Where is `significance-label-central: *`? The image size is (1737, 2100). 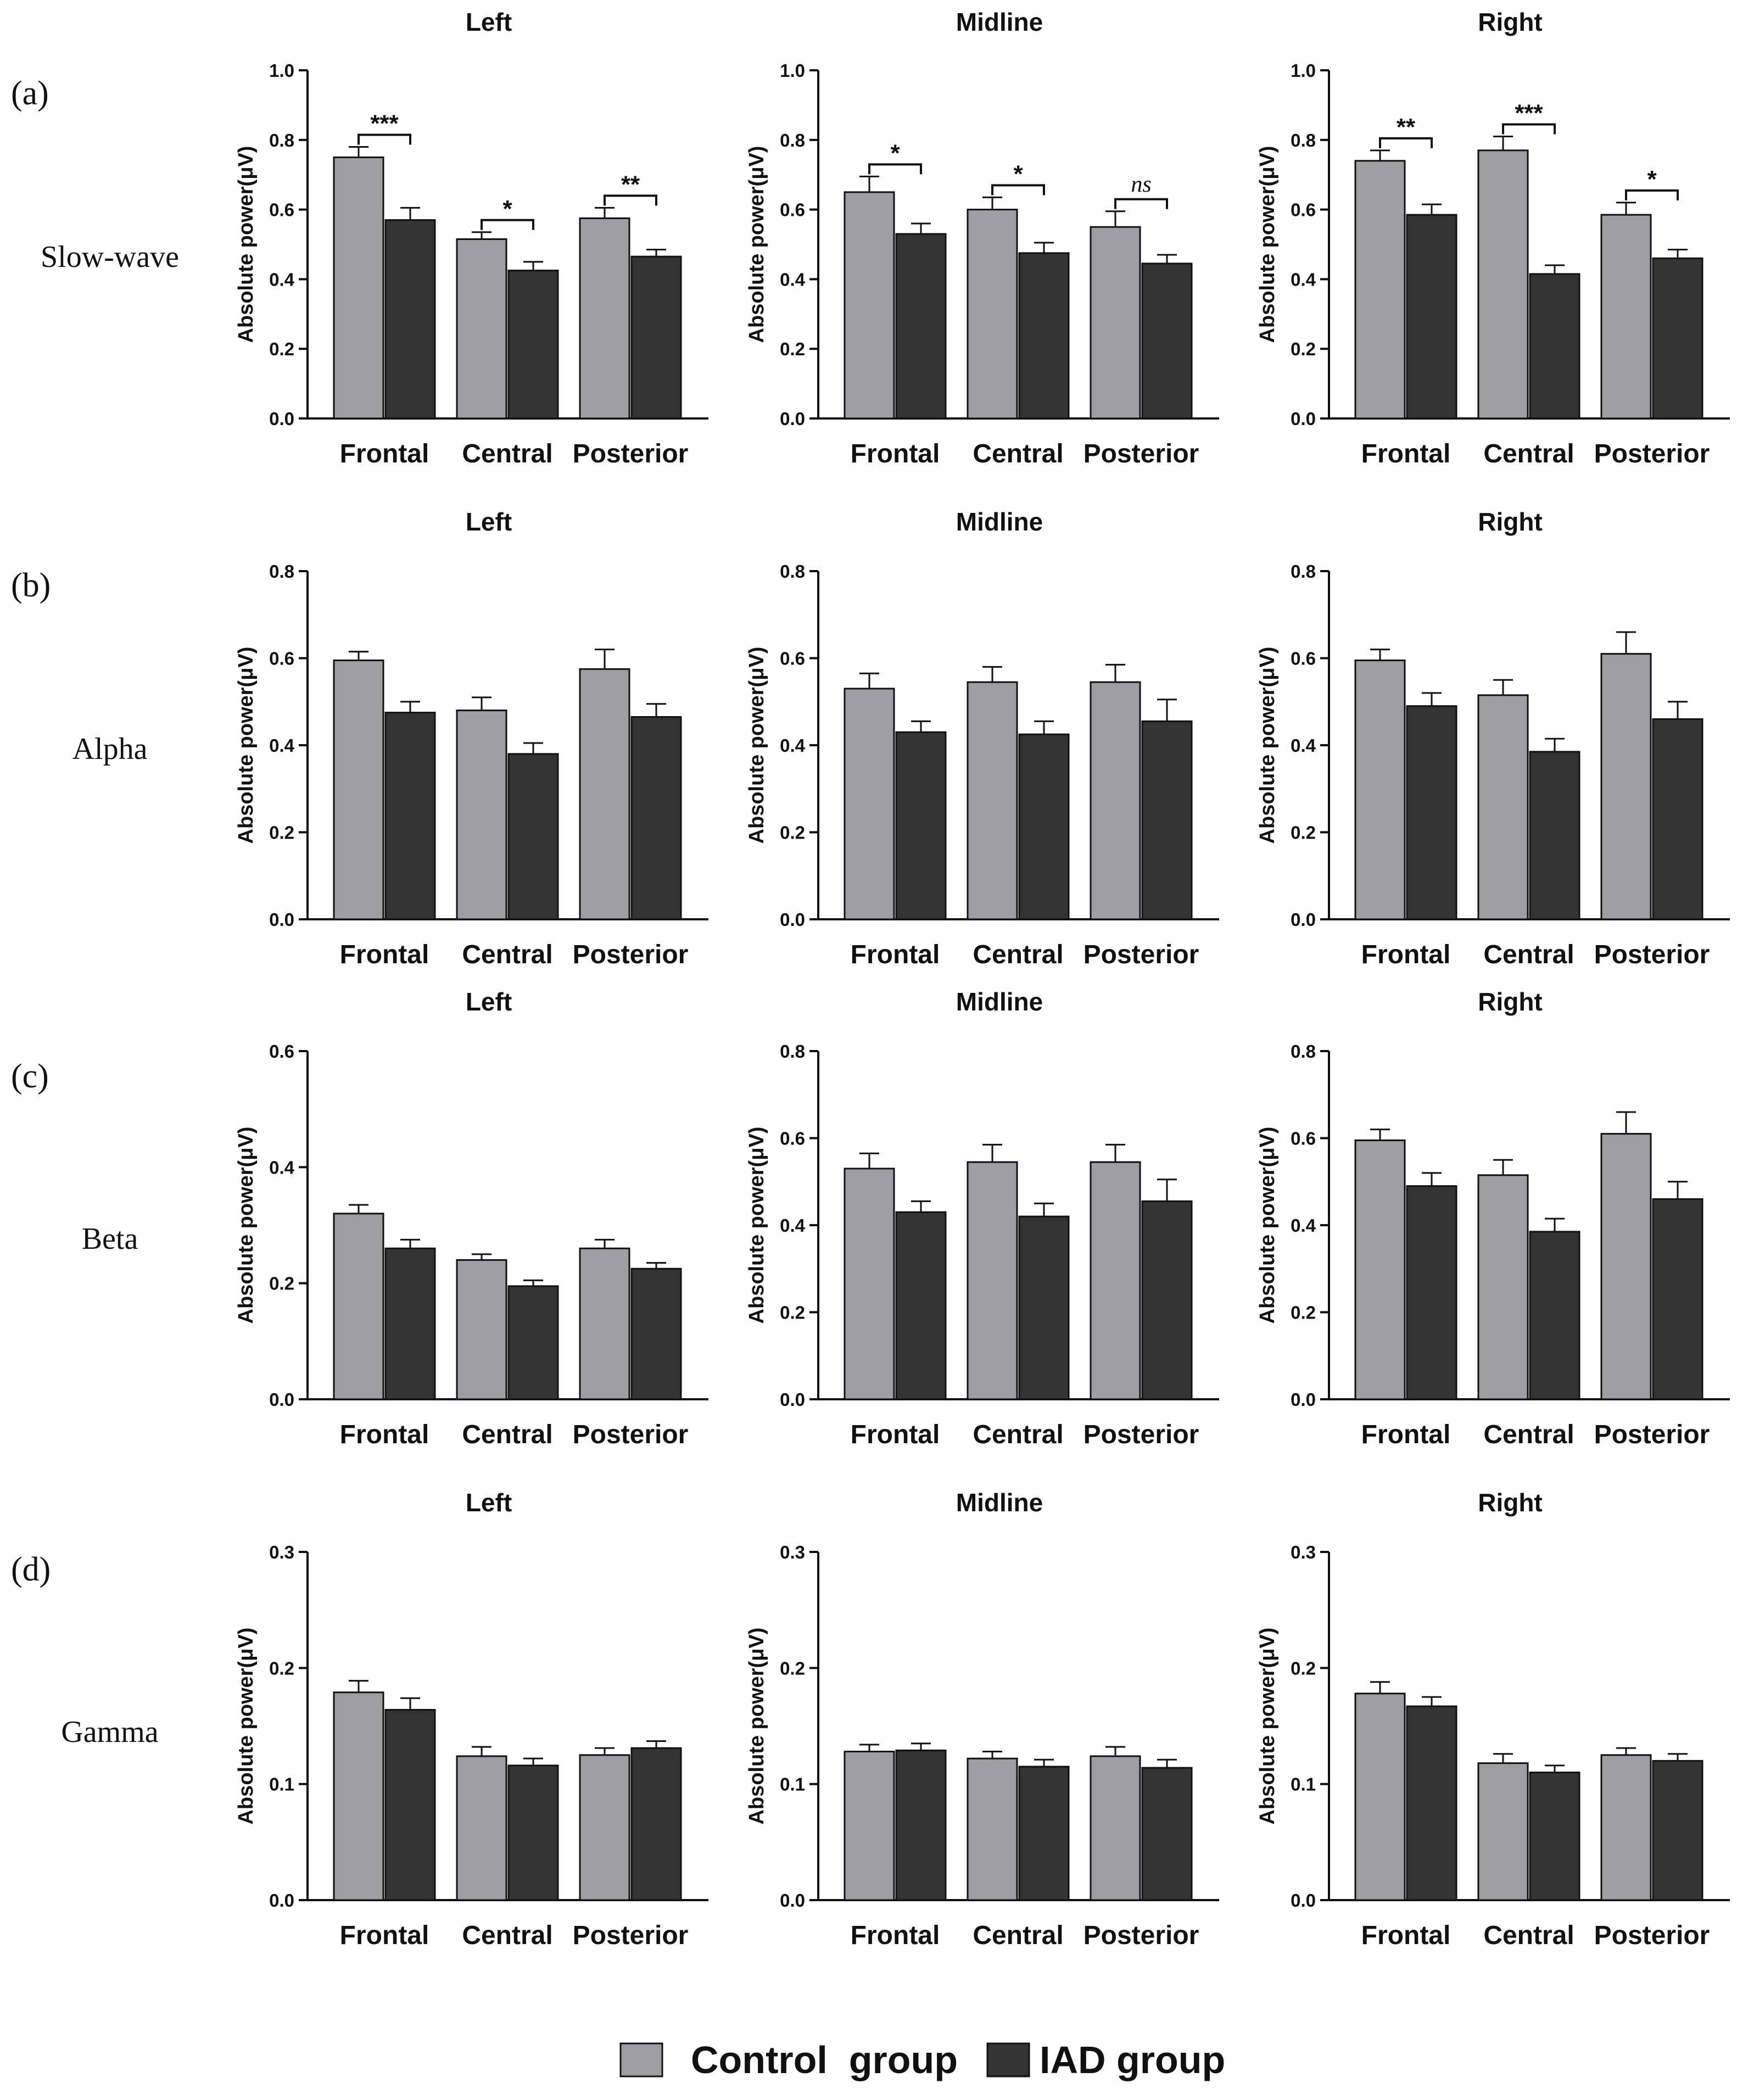 significance-label-central: * is located at coordinates (507, 209).